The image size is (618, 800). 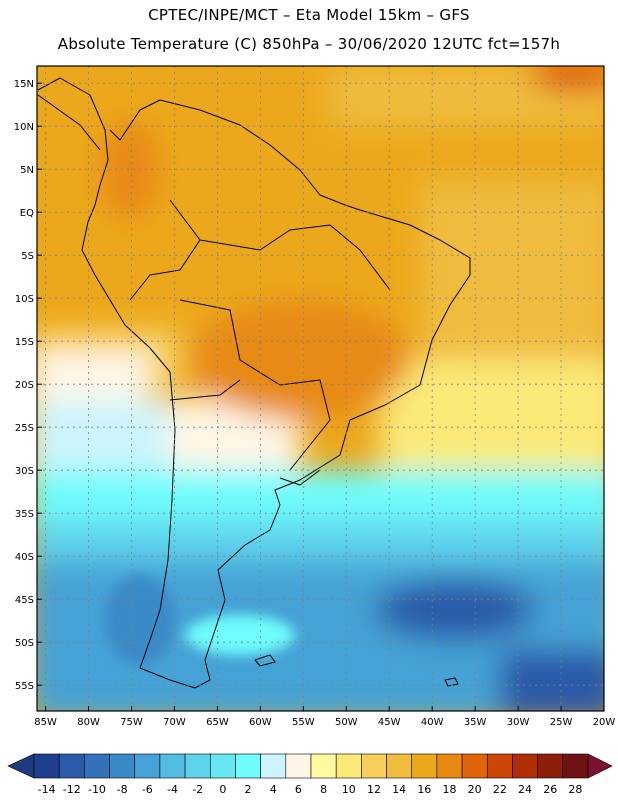 What do you see at coordinates (240, 635) in the screenshot?
I see `field-patagonia-cyan` at bounding box center [240, 635].